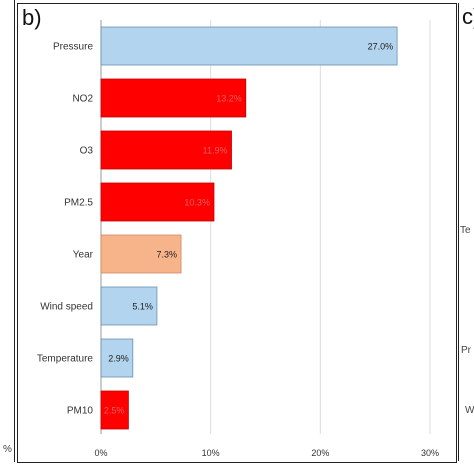 Image resolution: width=474 pixels, height=474 pixels. Describe the element at coordinates (197, 203) in the screenshot. I see `data-label-3: 10.3%` at that location.